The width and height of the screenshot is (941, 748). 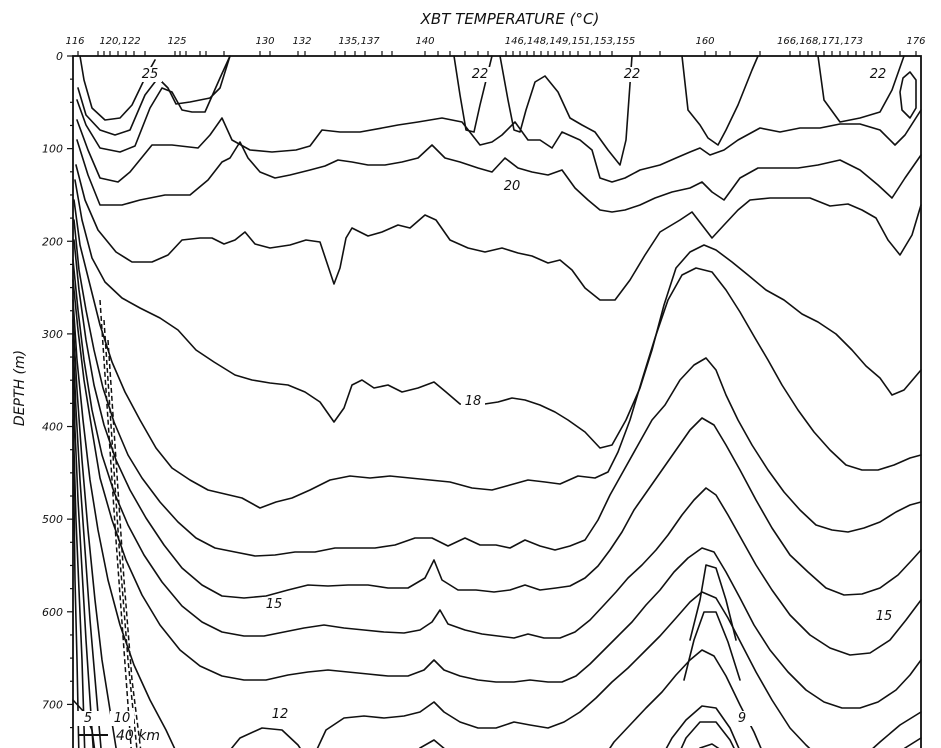 I want to click on isotherm-9-inner, so click(x=707, y=734).